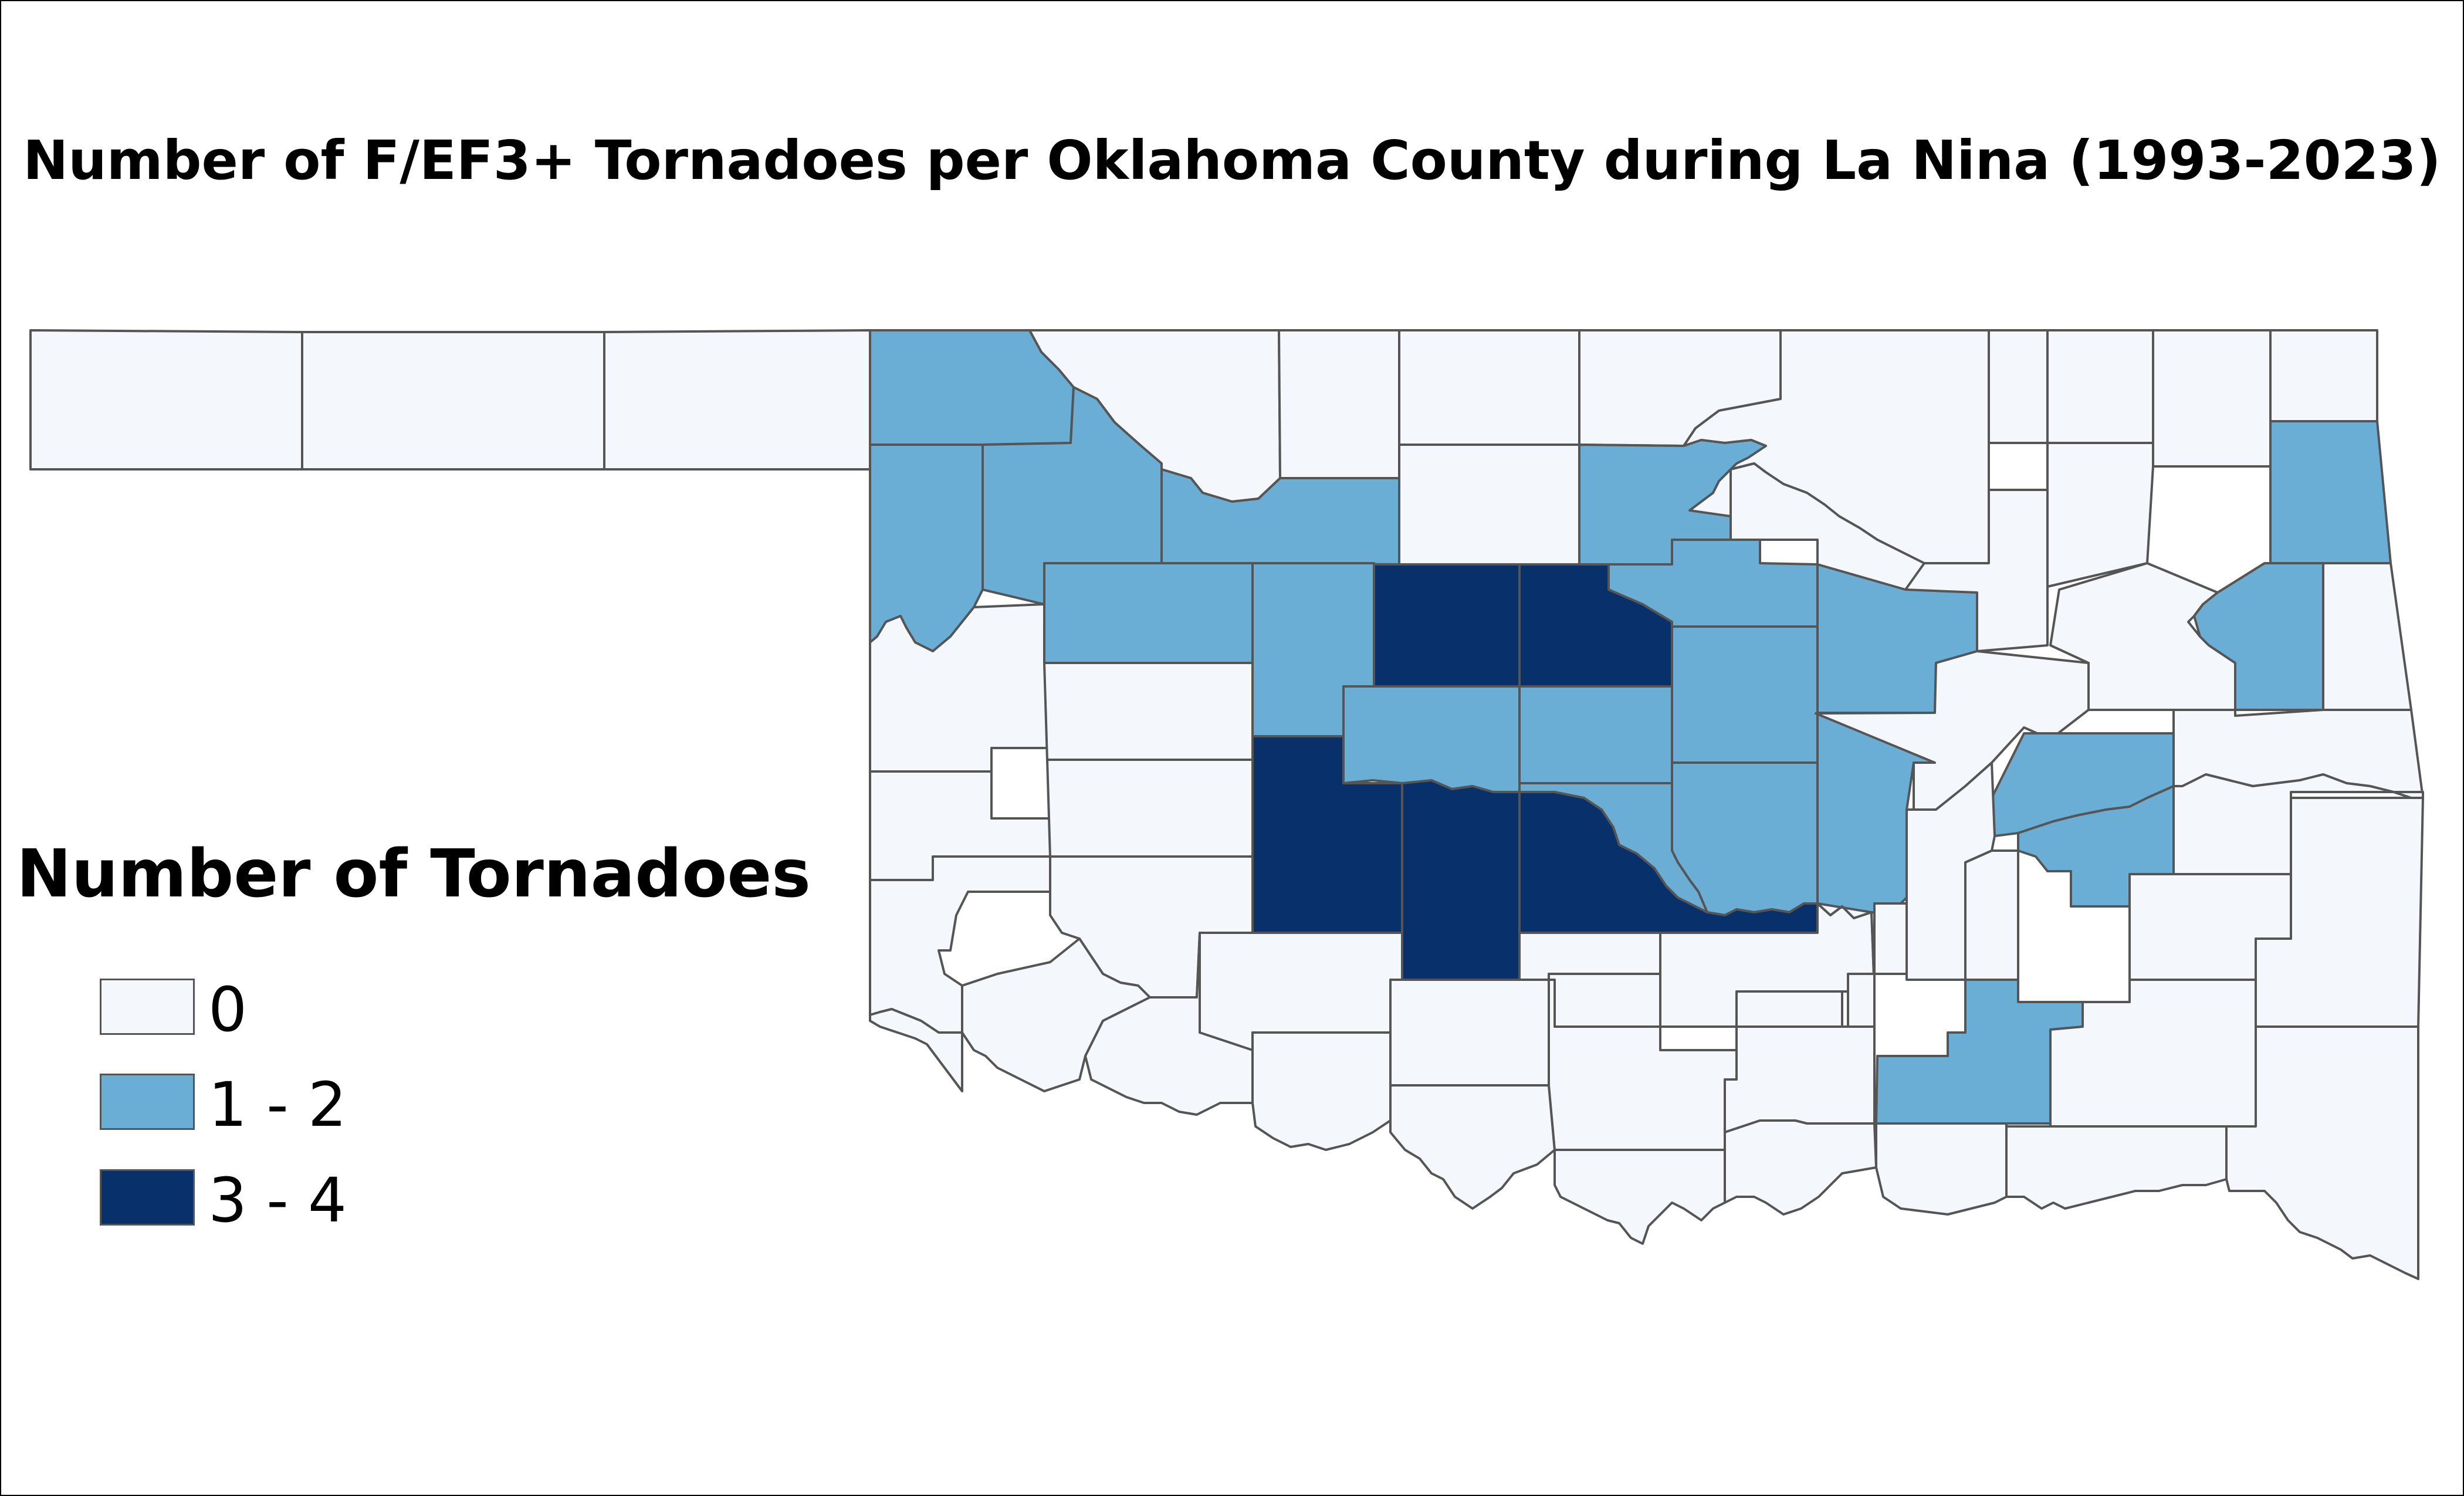  What do you see at coordinates (2116, 1167) in the screenshot?
I see `county-choctaw` at bounding box center [2116, 1167].